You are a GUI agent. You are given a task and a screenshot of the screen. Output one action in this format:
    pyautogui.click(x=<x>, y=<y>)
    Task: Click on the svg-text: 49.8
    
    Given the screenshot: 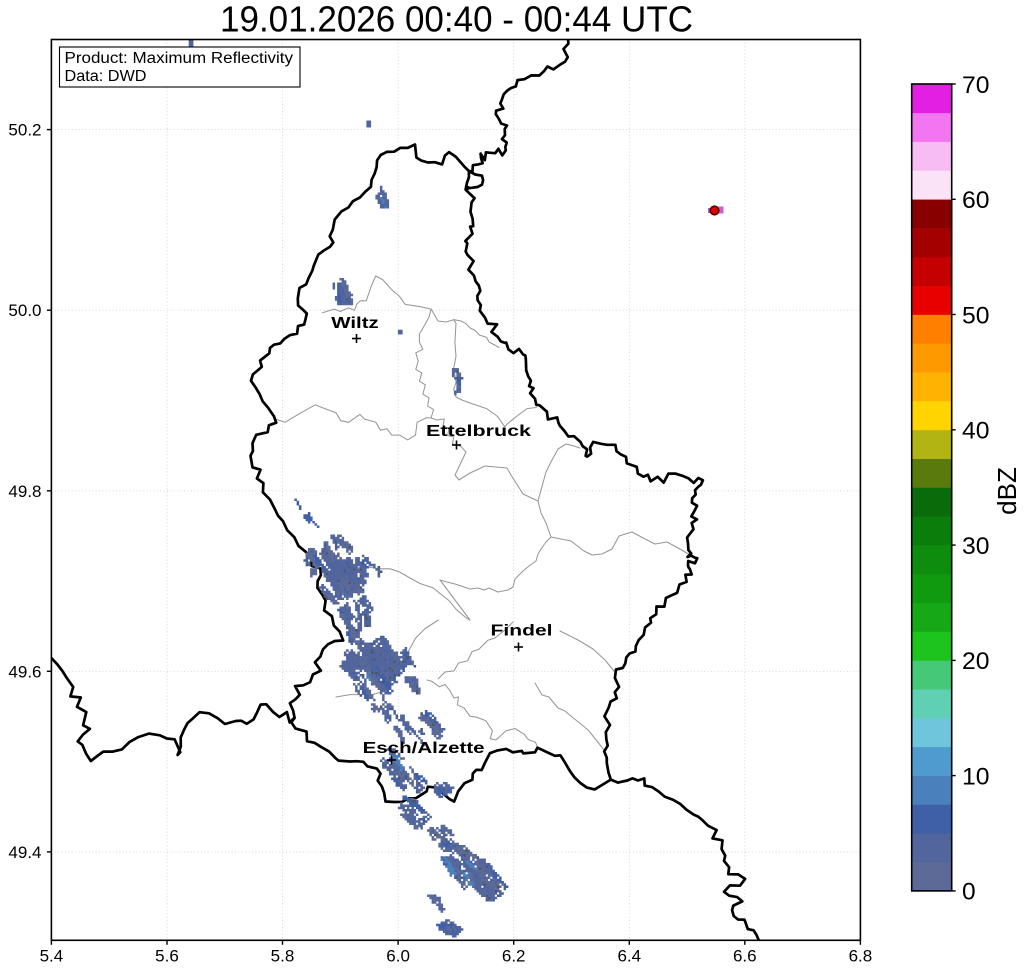 What is the action you would take?
    pyautogui.click(x=24, y=491)
    